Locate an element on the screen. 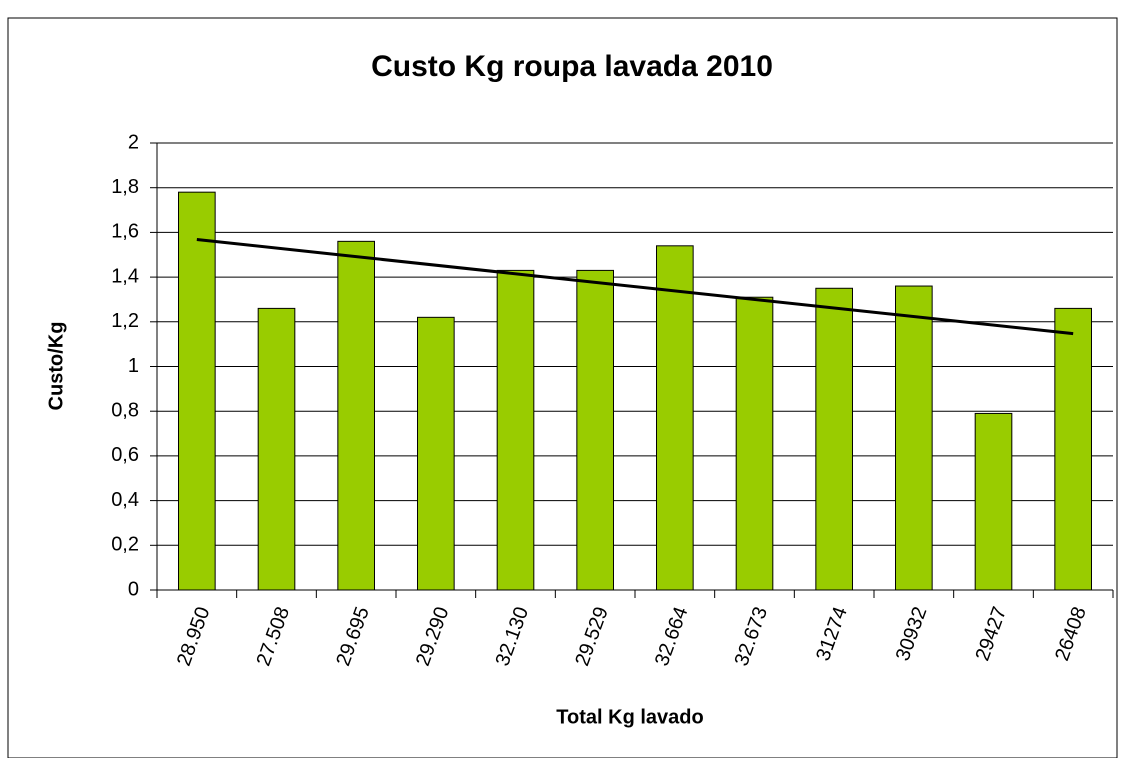 Image resolution: width=1121 pixels, height=763 pixels. y-tick-label: 1,2 is located at coordinates (125, 321).